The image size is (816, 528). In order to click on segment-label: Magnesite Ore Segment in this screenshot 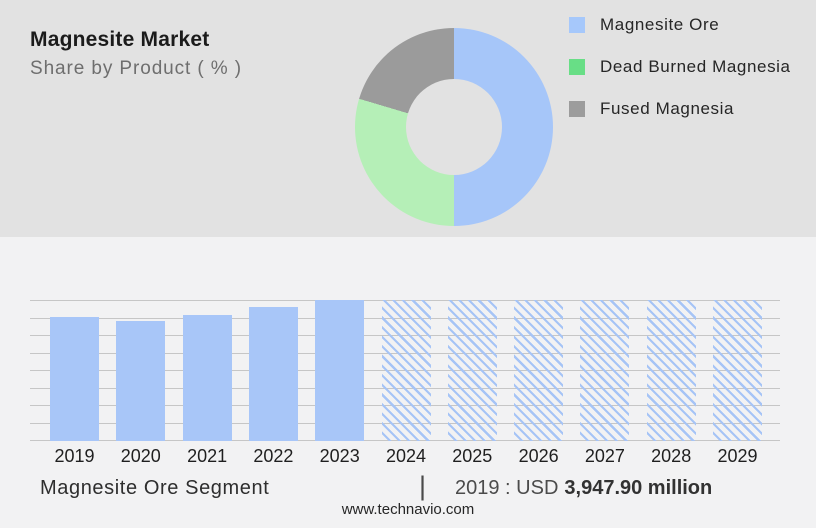, I will do `click(155, 488)`.